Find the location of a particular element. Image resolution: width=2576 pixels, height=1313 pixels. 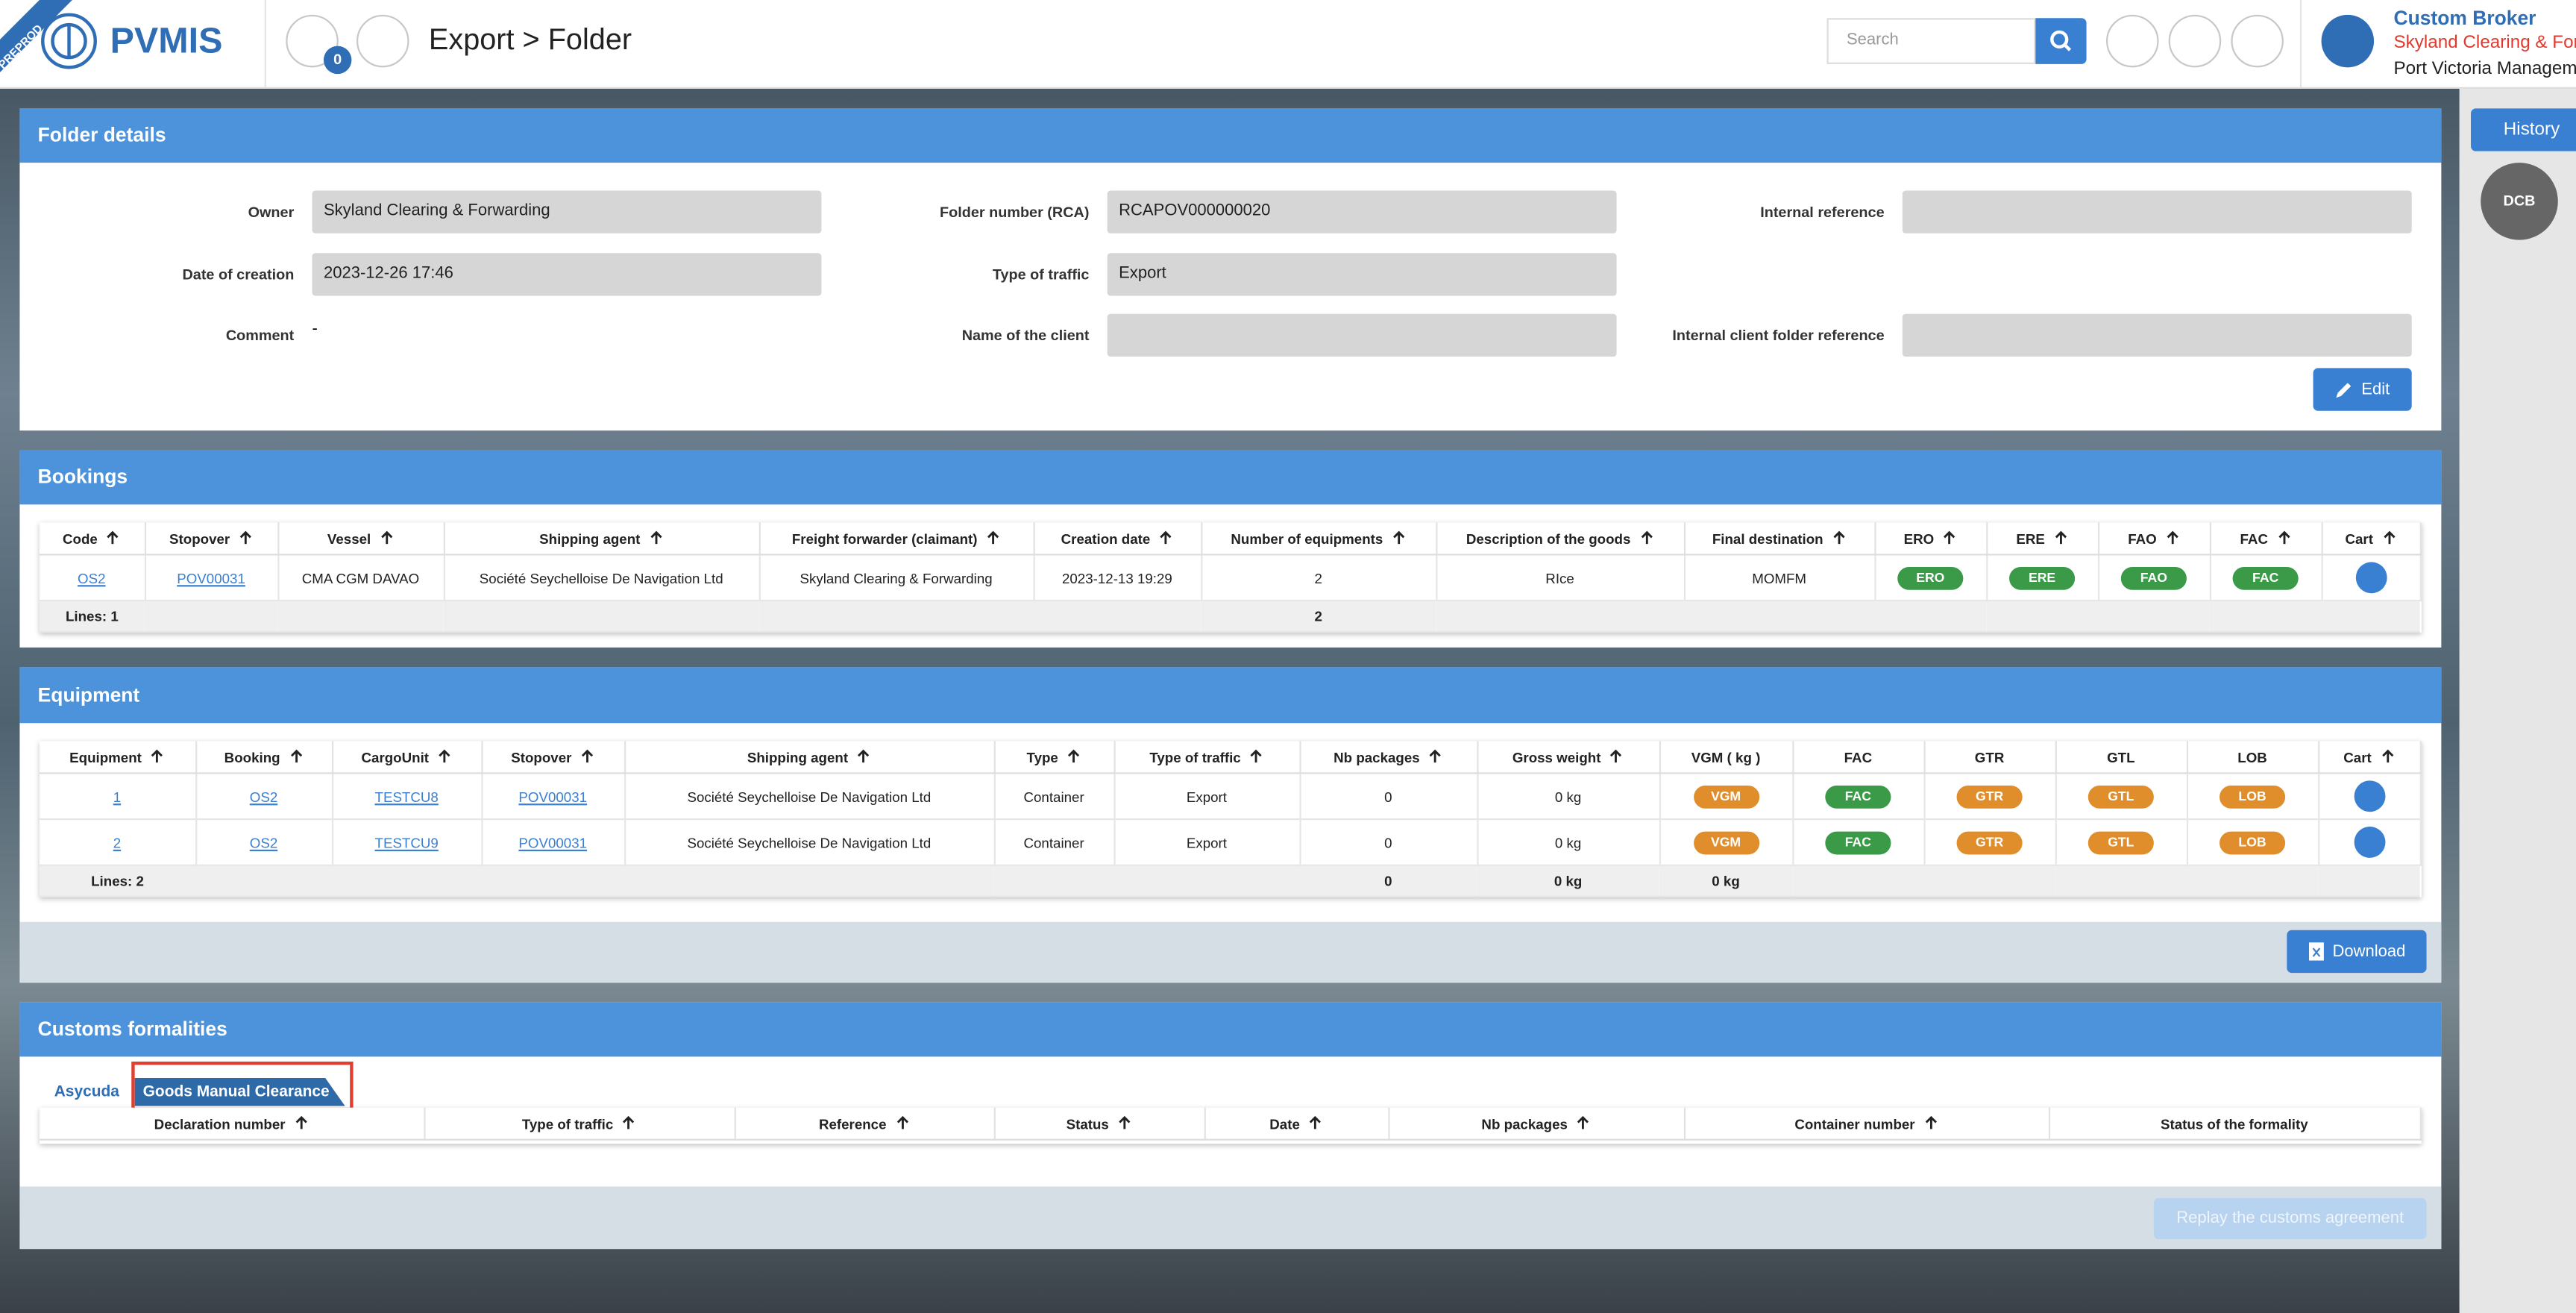

settings-button is located at coordinates (2195, 41).